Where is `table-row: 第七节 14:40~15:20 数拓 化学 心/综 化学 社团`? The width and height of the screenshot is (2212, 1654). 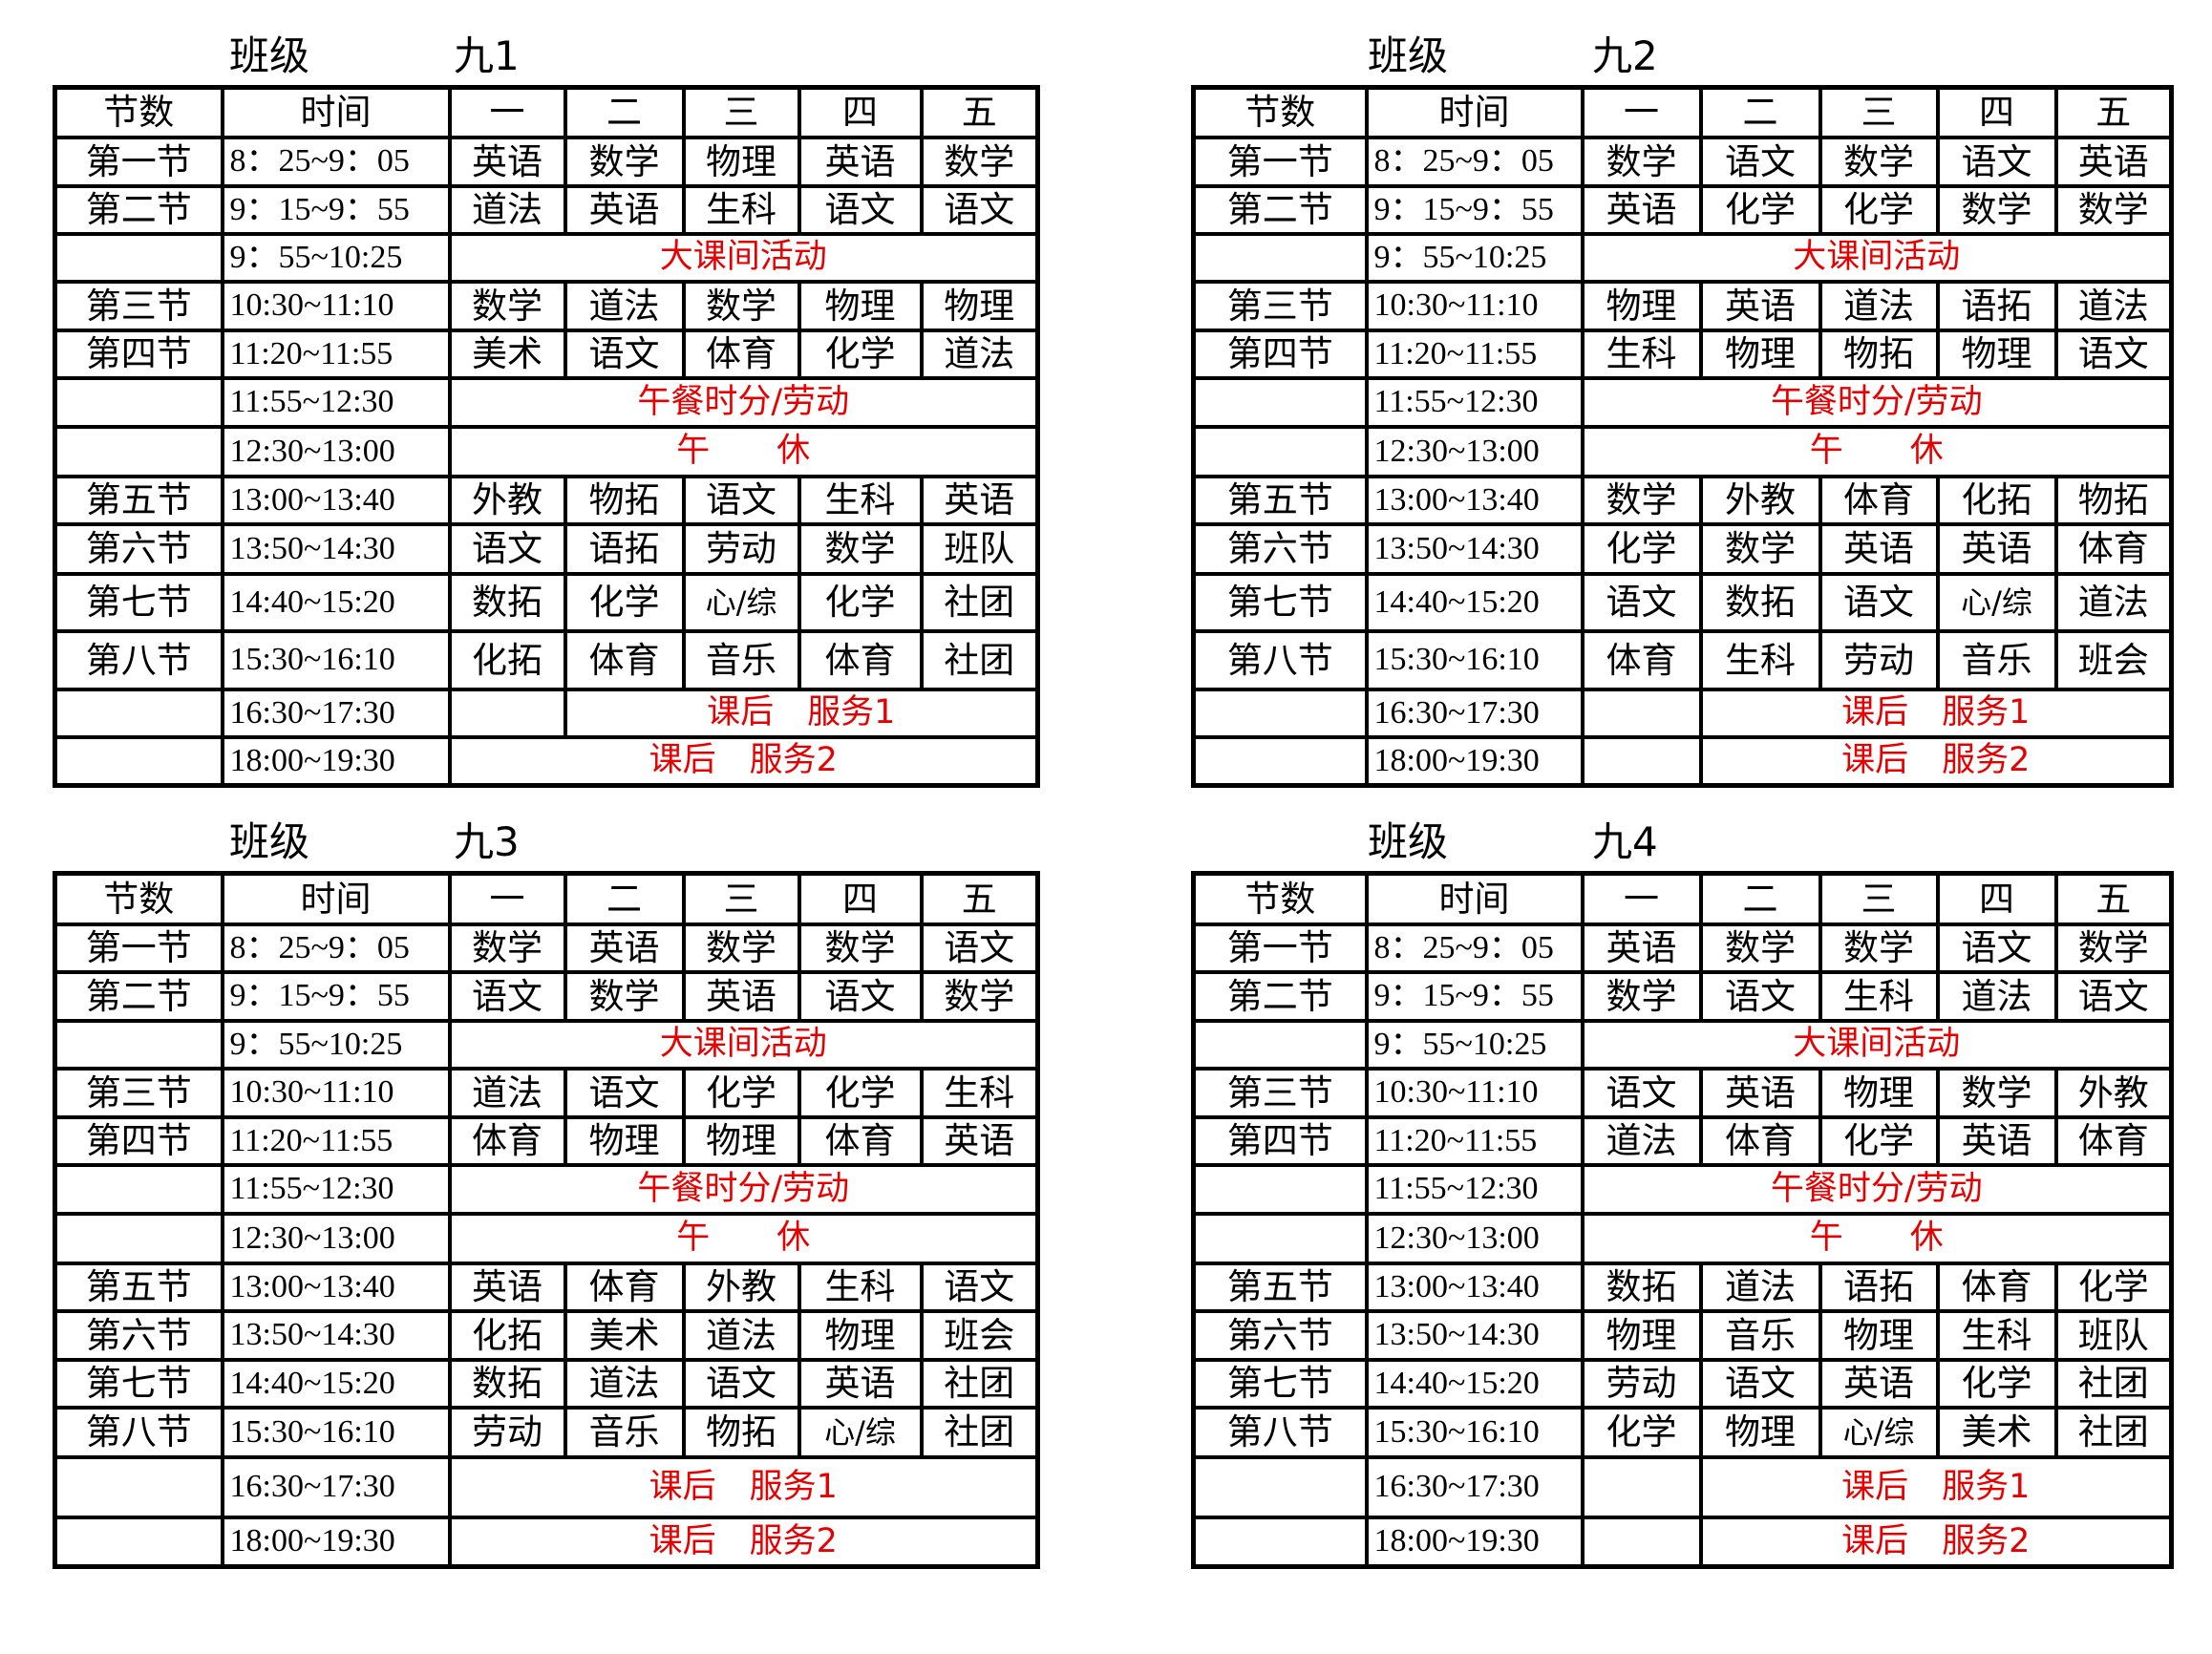 table-row: 第七节 14:40~15:20 数拓 化学 心/综 化学 社团 is located at coordinates (546, 602).